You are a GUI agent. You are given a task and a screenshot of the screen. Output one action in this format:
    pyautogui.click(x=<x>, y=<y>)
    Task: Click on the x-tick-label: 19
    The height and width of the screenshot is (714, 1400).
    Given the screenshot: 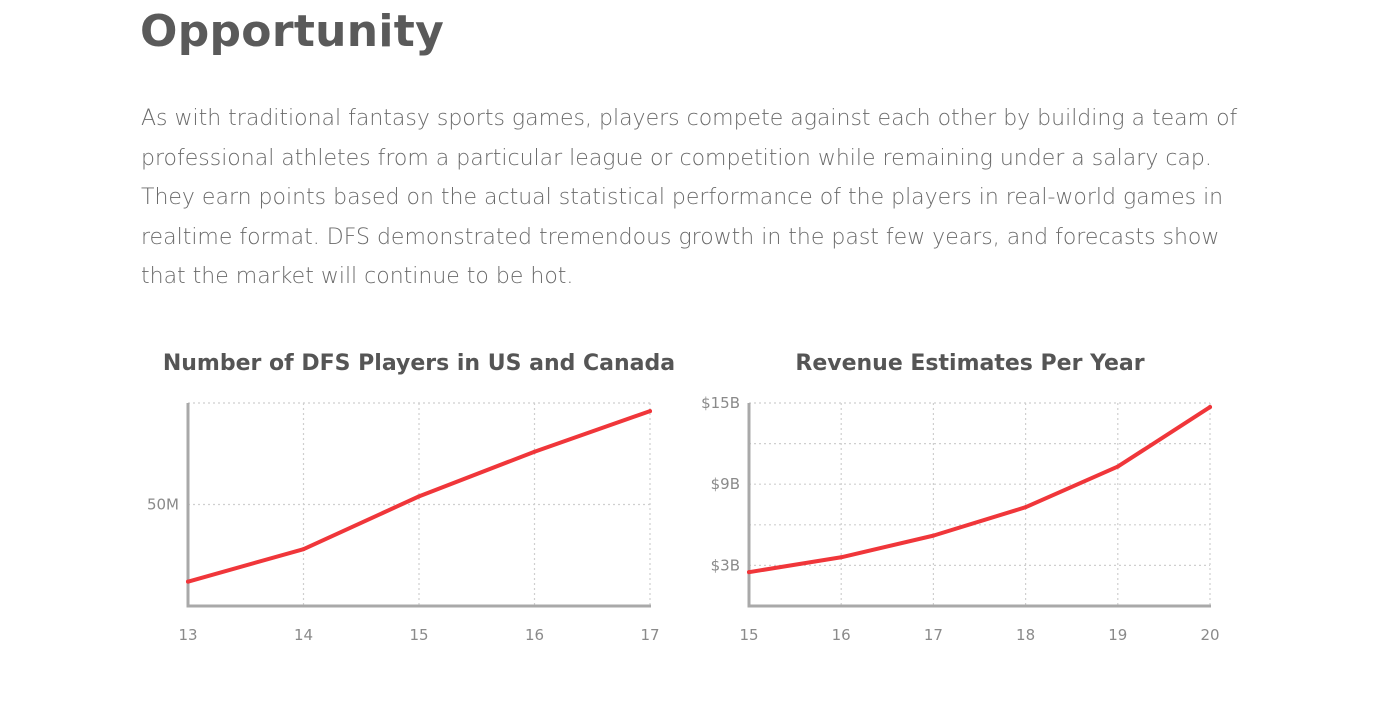 What is the action you would take?
    pyautogui.click(x=1117, y=635)
    